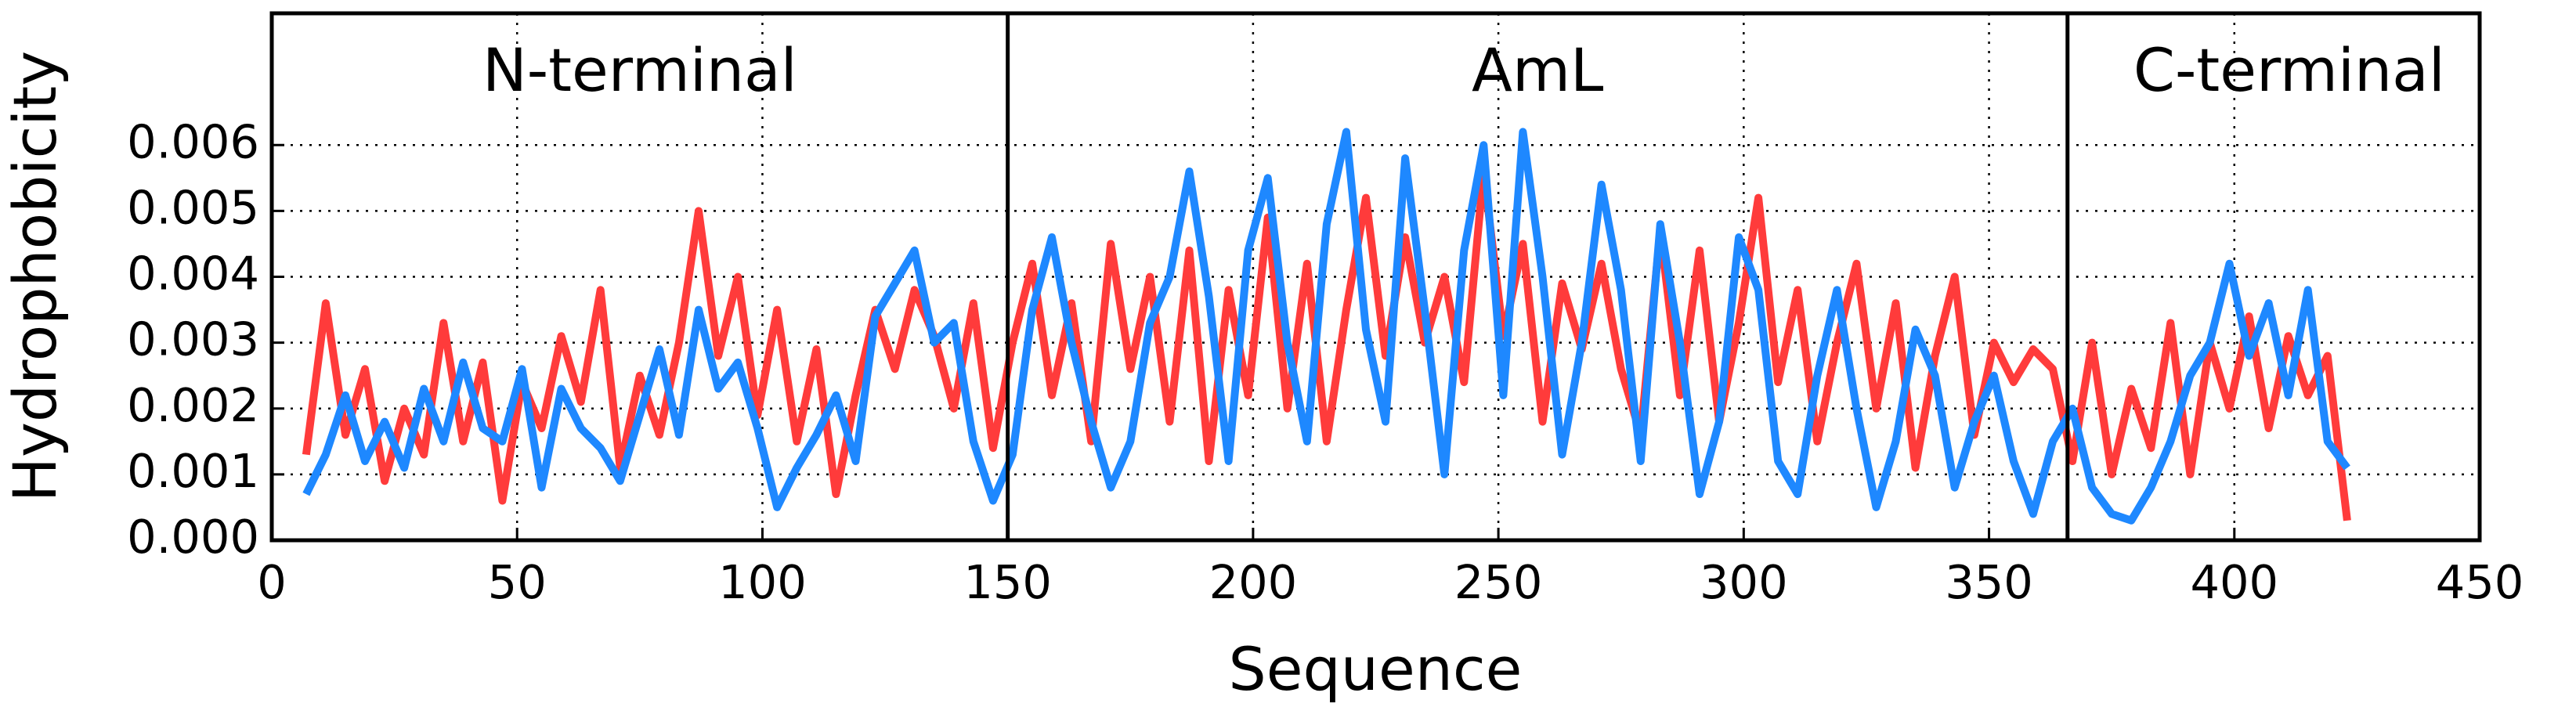  I want to click on x-tick-label: 100, so click(762, 582).